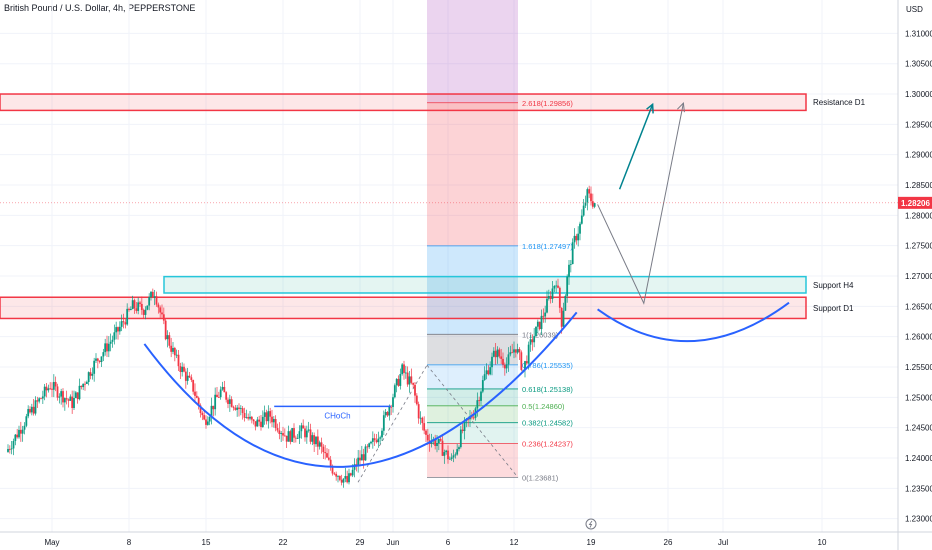 Image resolution: width=932 pixels, height=550 pixels. I want to click on fib-level-label: 0.786(1.25535), so click(547, 365).